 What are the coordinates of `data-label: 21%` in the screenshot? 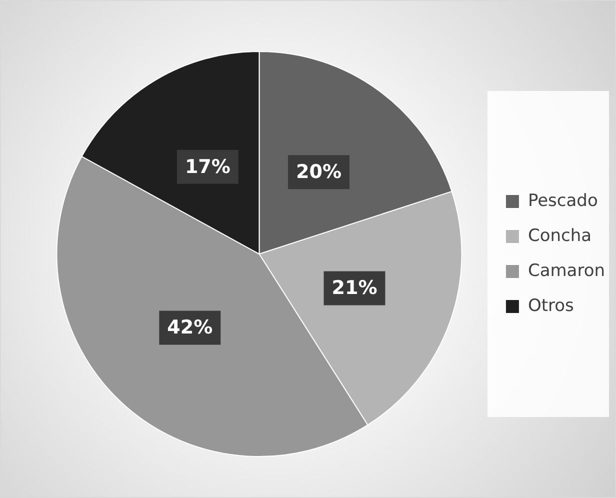 It's located at (355, 288).